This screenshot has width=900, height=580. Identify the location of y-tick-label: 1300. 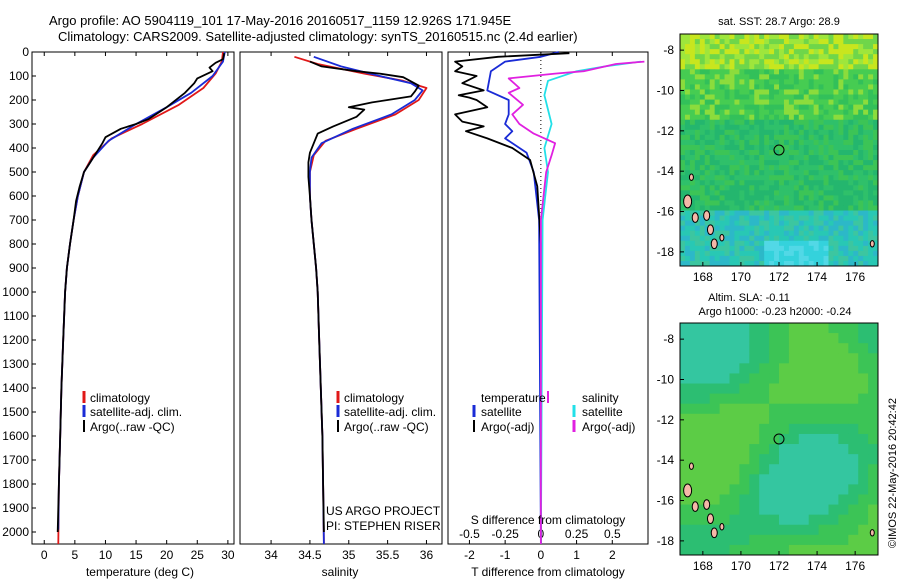
(15, 364).